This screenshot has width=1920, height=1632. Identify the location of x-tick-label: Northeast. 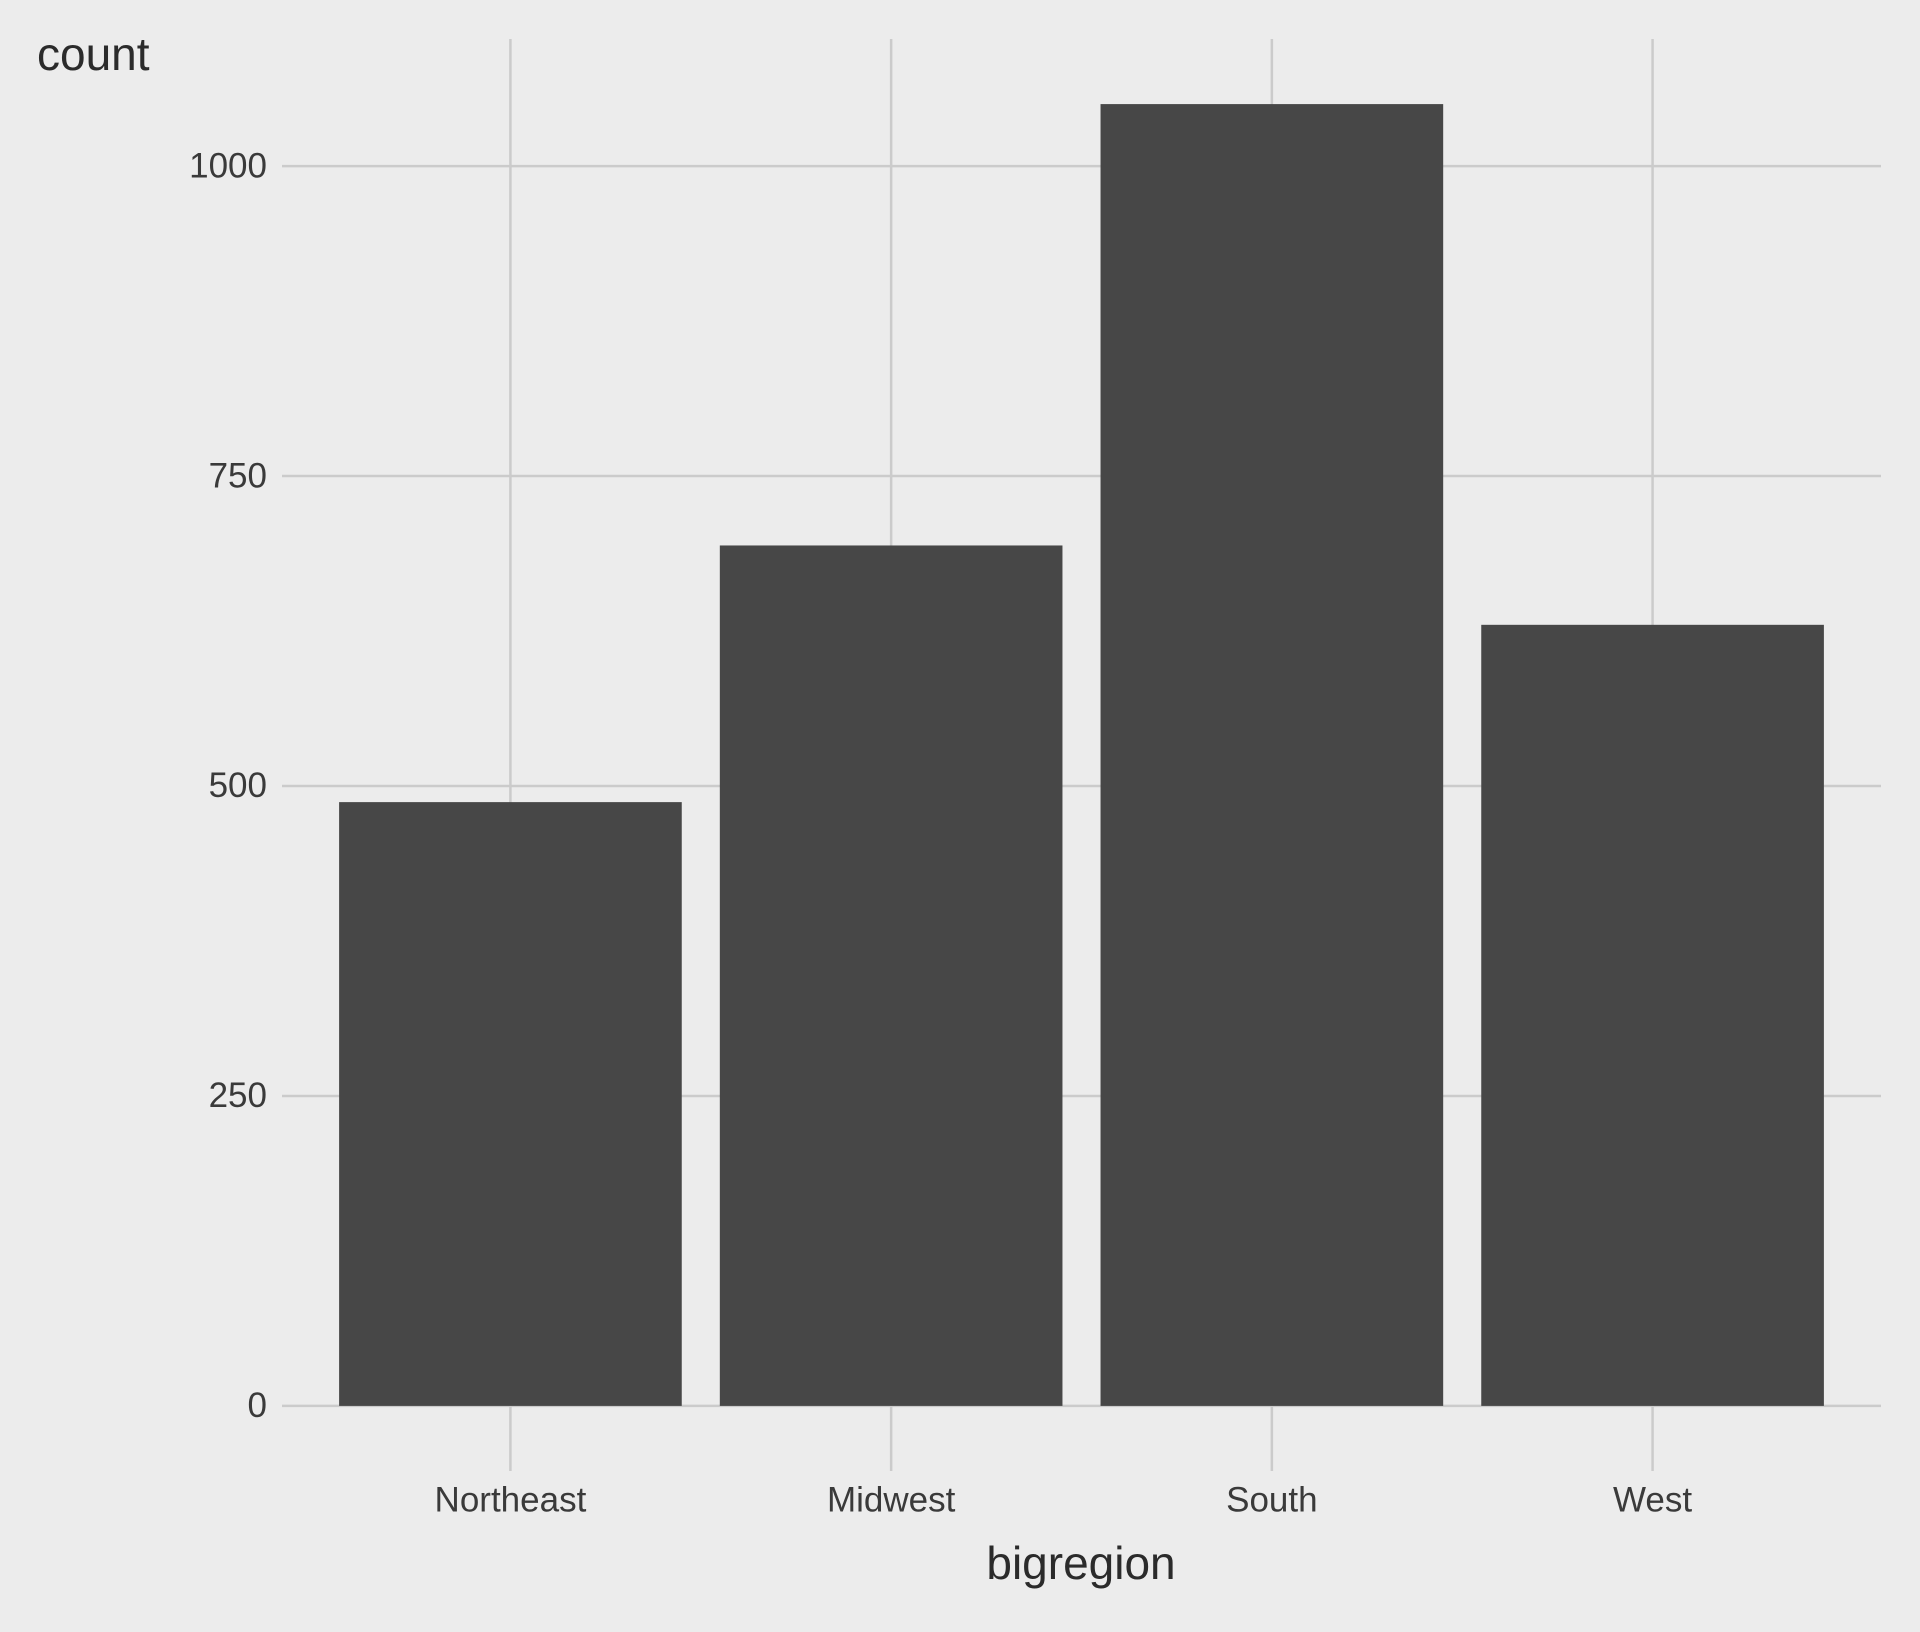
(511, 1499).